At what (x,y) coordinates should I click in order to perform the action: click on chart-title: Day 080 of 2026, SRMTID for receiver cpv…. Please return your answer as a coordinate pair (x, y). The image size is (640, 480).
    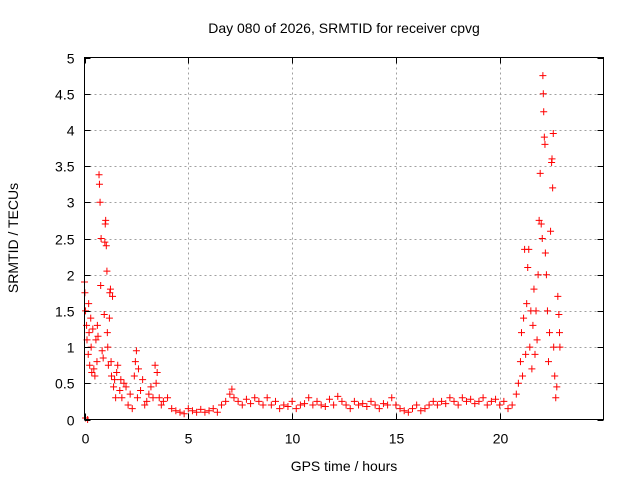
    Looking at the image, I should click on (344, 28).